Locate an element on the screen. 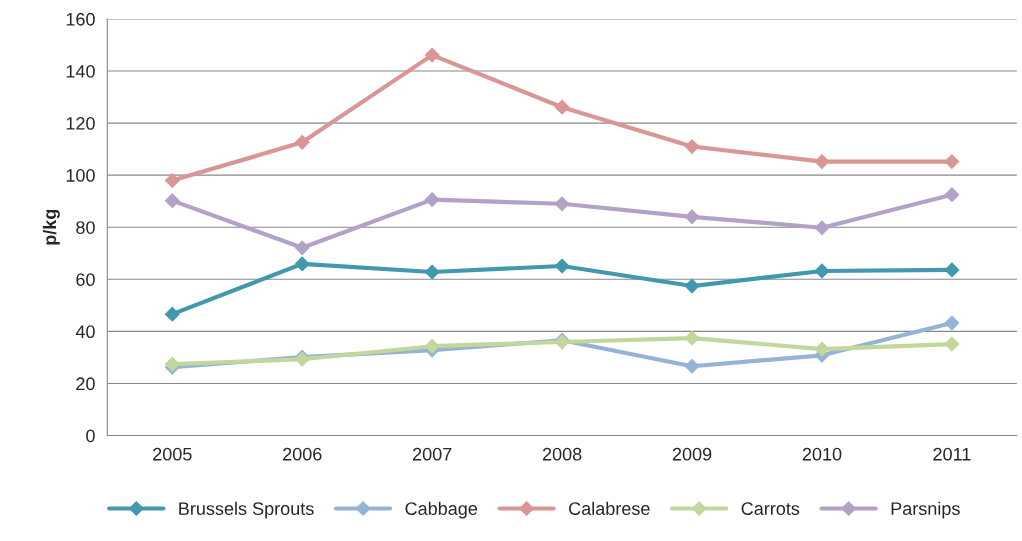 This screenshot has width=1022, height=541. x-tick-label: 2007 is located at coordinates (432, 454).